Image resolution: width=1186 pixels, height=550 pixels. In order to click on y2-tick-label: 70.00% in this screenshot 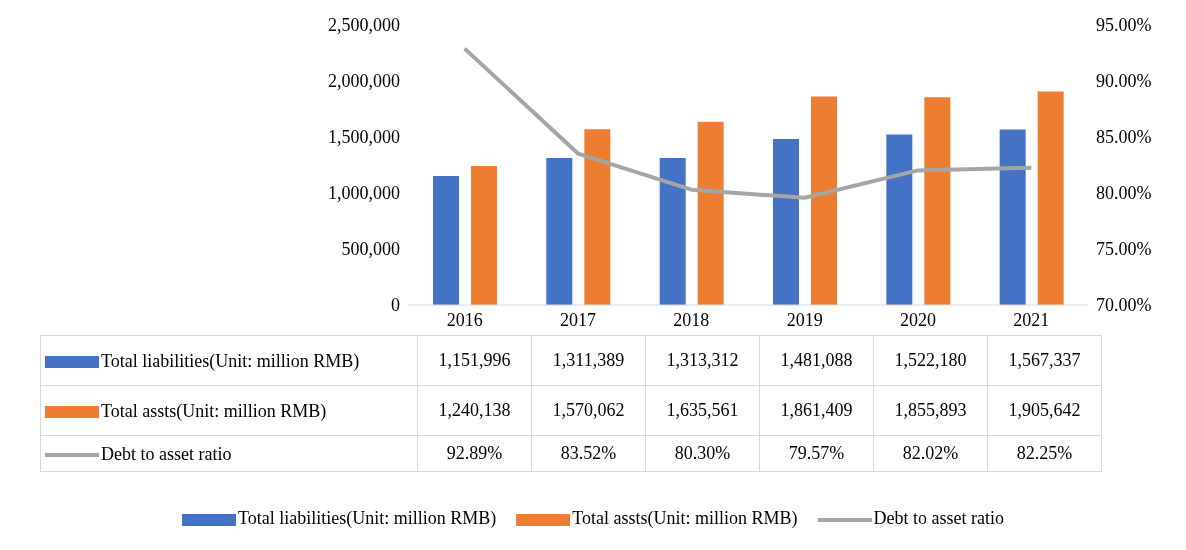, I will do `click(1124, 305)`.